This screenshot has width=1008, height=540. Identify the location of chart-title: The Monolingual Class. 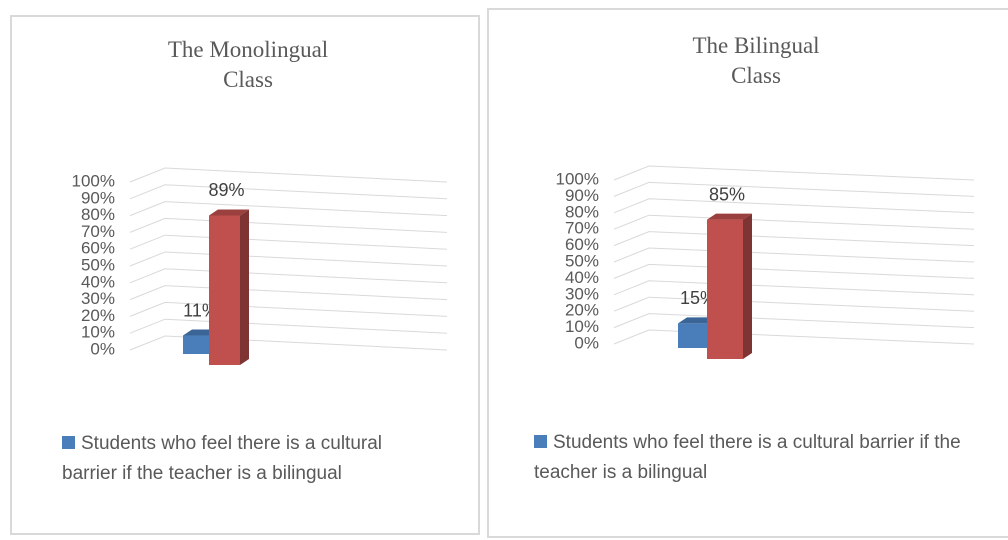
(248, 64).